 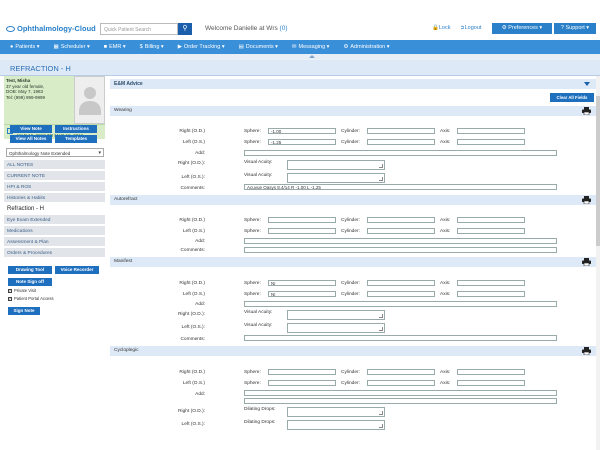 I want to click on nav-administration: ⚙ Administration ▾, so click(x=366, y=47).